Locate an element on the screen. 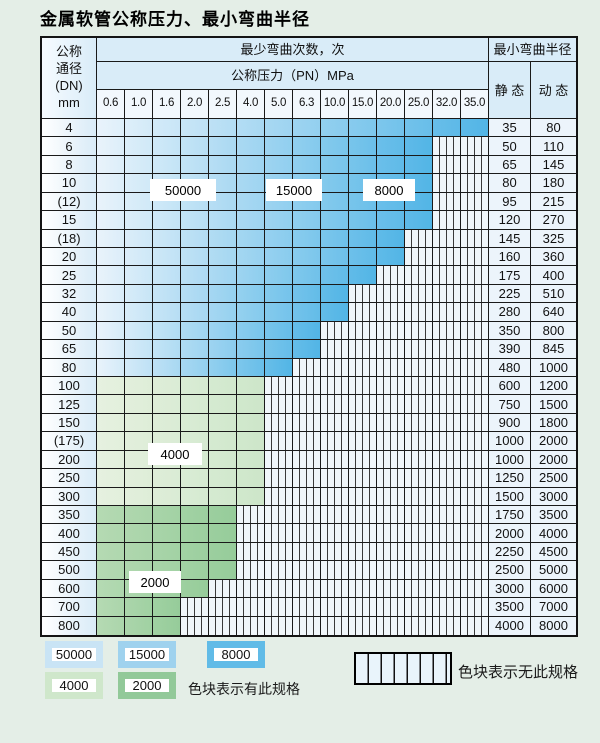  zone-label-4000: 4000 is located at coordinates (175, 454).